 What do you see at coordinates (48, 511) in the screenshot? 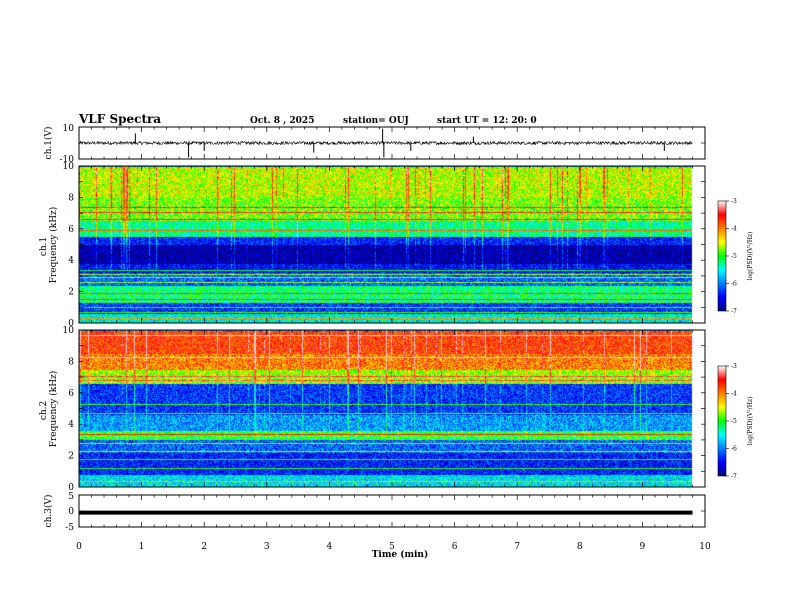
I see `ch3-waveform-ylabel: ch.3(V)` at bounding box center [48, 511].